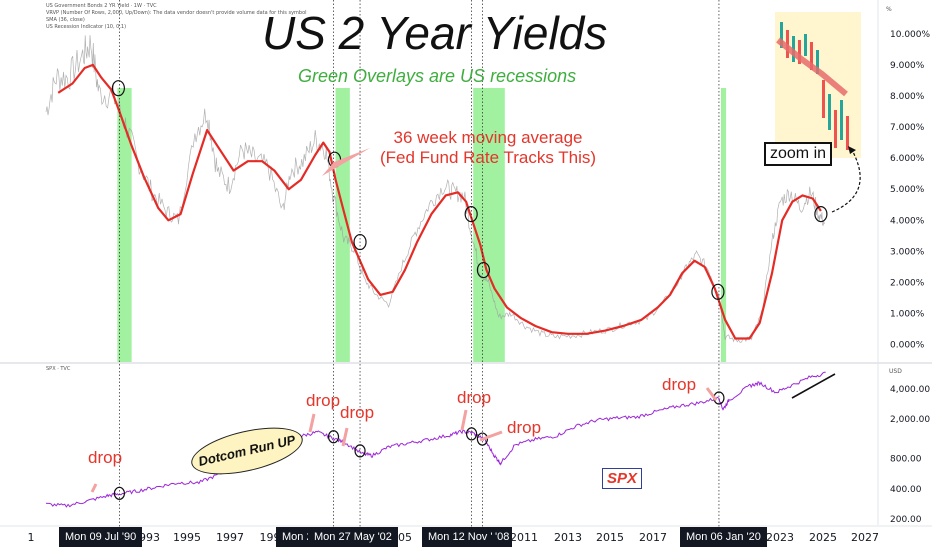  What do you see at coordinates (679, 384) in the screenshot?
I see `drop-label-2020: drop` at bounding box center [679, 384].